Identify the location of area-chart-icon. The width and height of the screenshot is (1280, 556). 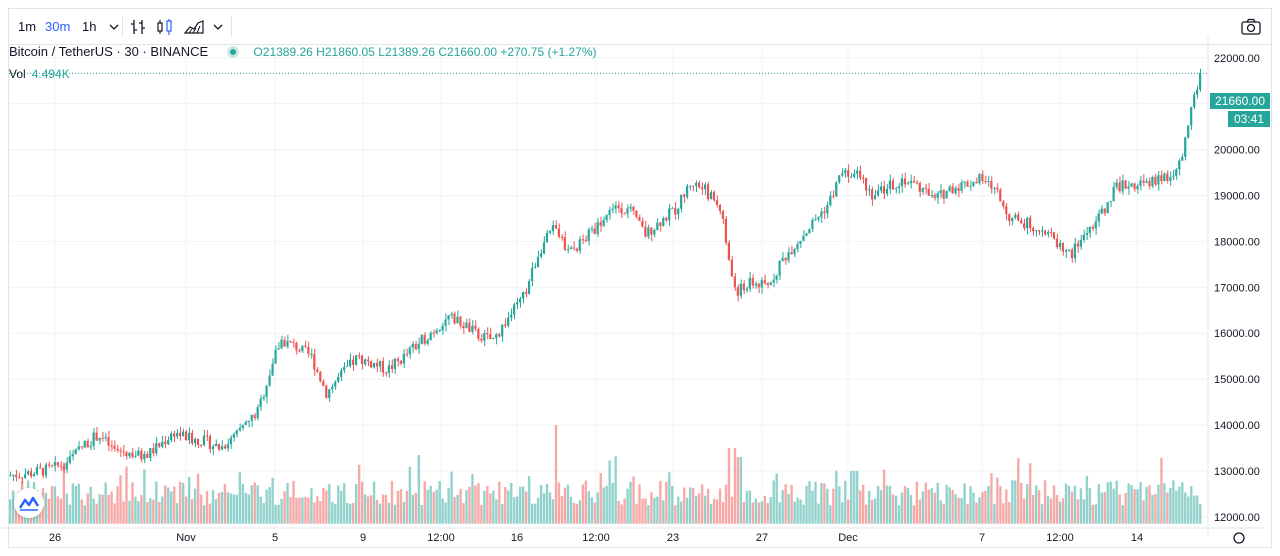
(194, 27).